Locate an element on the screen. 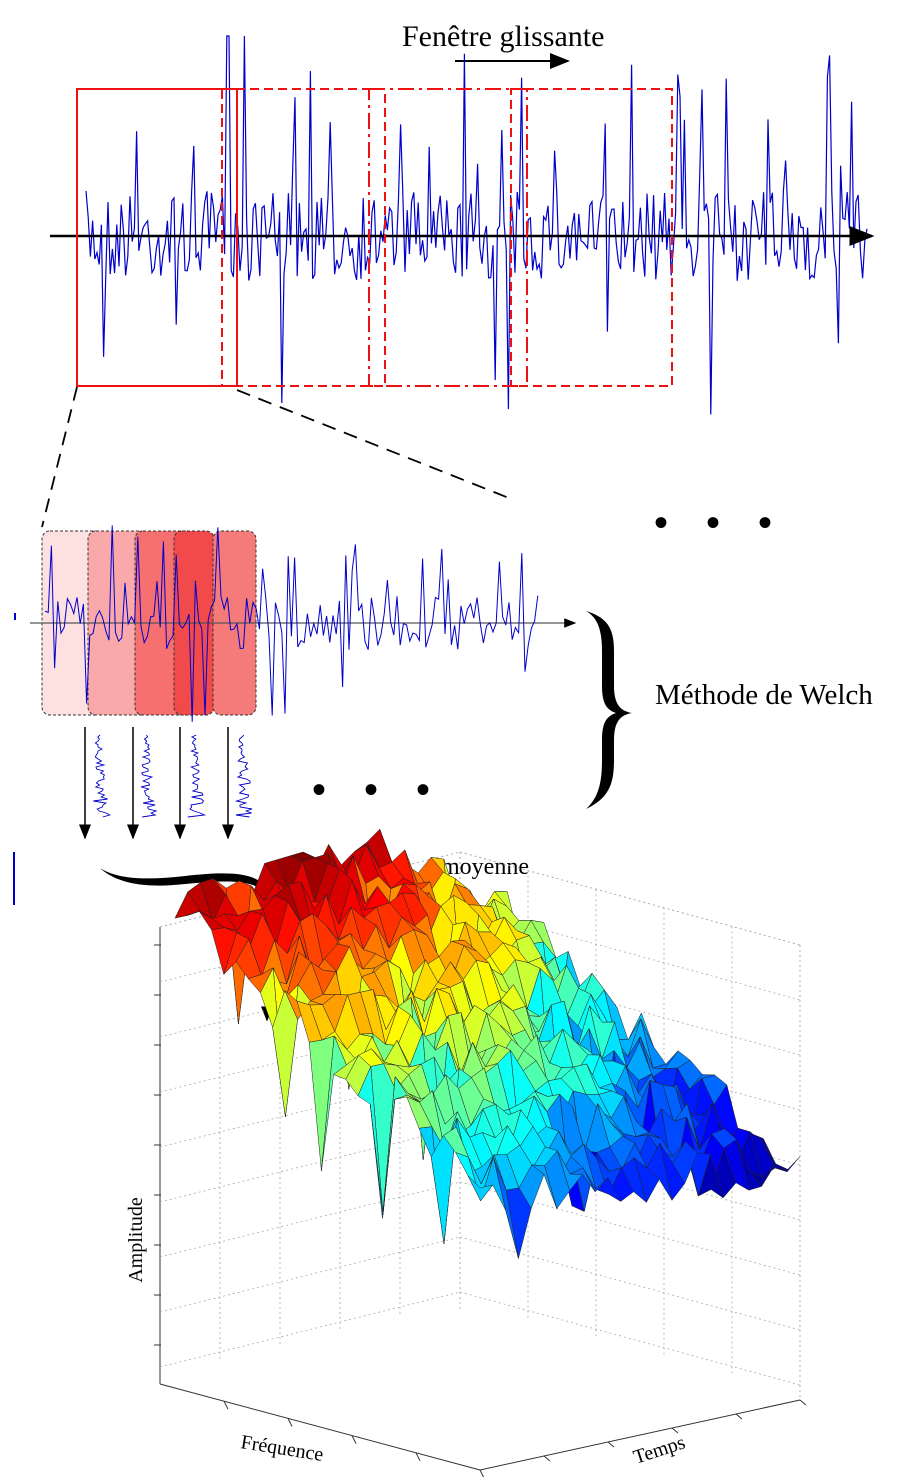  amplitude-axis-label: Amplitude is located at coordinates (136, 1240).